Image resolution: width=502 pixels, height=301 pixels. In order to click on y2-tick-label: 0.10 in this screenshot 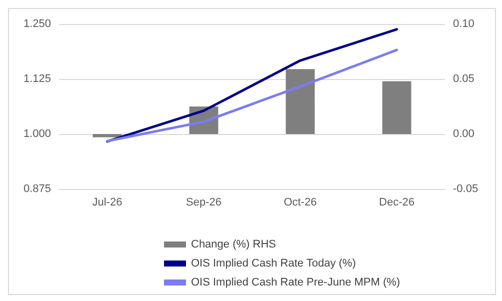, I will do `click(463, 24)`.